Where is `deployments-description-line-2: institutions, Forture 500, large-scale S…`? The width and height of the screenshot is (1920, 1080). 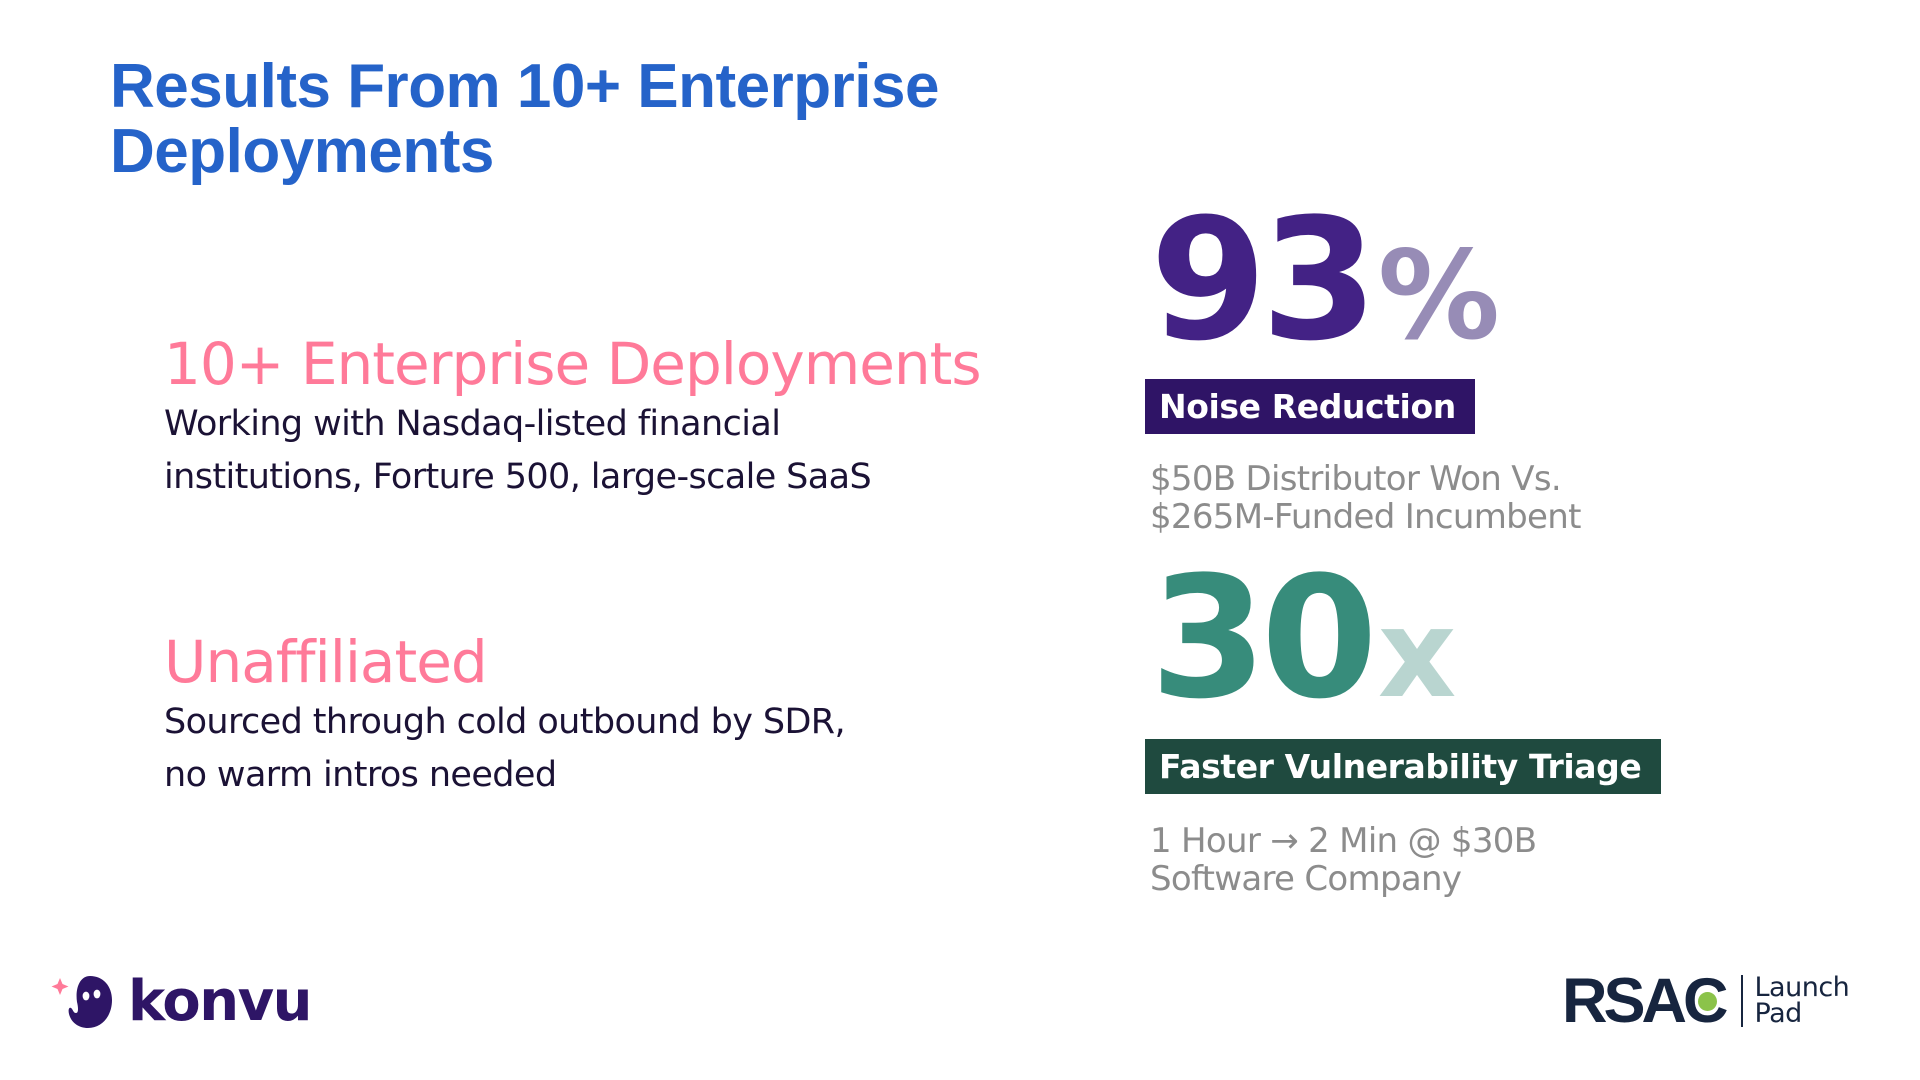
deployments-description-line-2: institutions, Forture 500, large-scale S… is located at coordinates (518, 477).